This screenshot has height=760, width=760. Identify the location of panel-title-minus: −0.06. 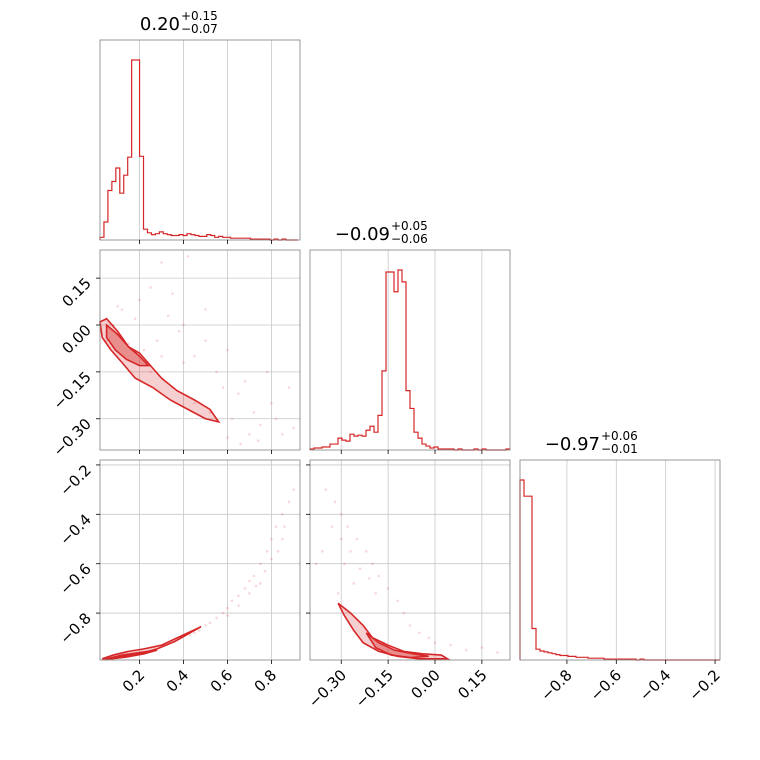
(409, 239).